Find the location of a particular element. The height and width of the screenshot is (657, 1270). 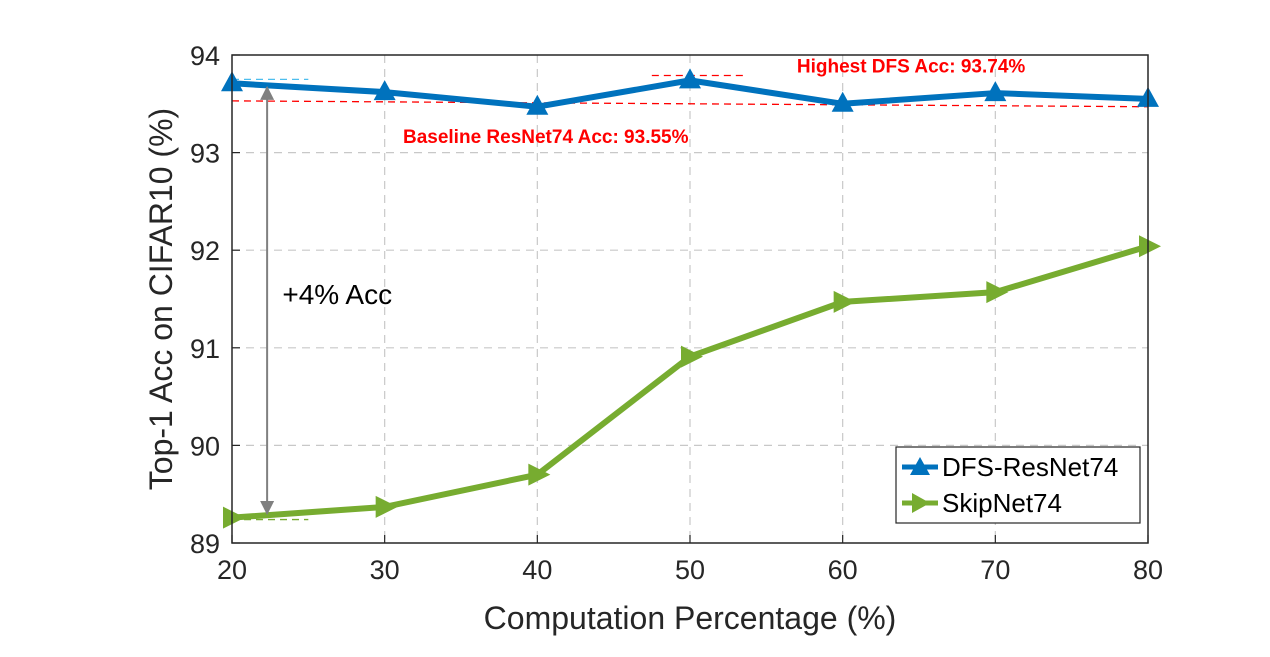

x-tick-label-20: 20 is located at coordinates (232, 570).